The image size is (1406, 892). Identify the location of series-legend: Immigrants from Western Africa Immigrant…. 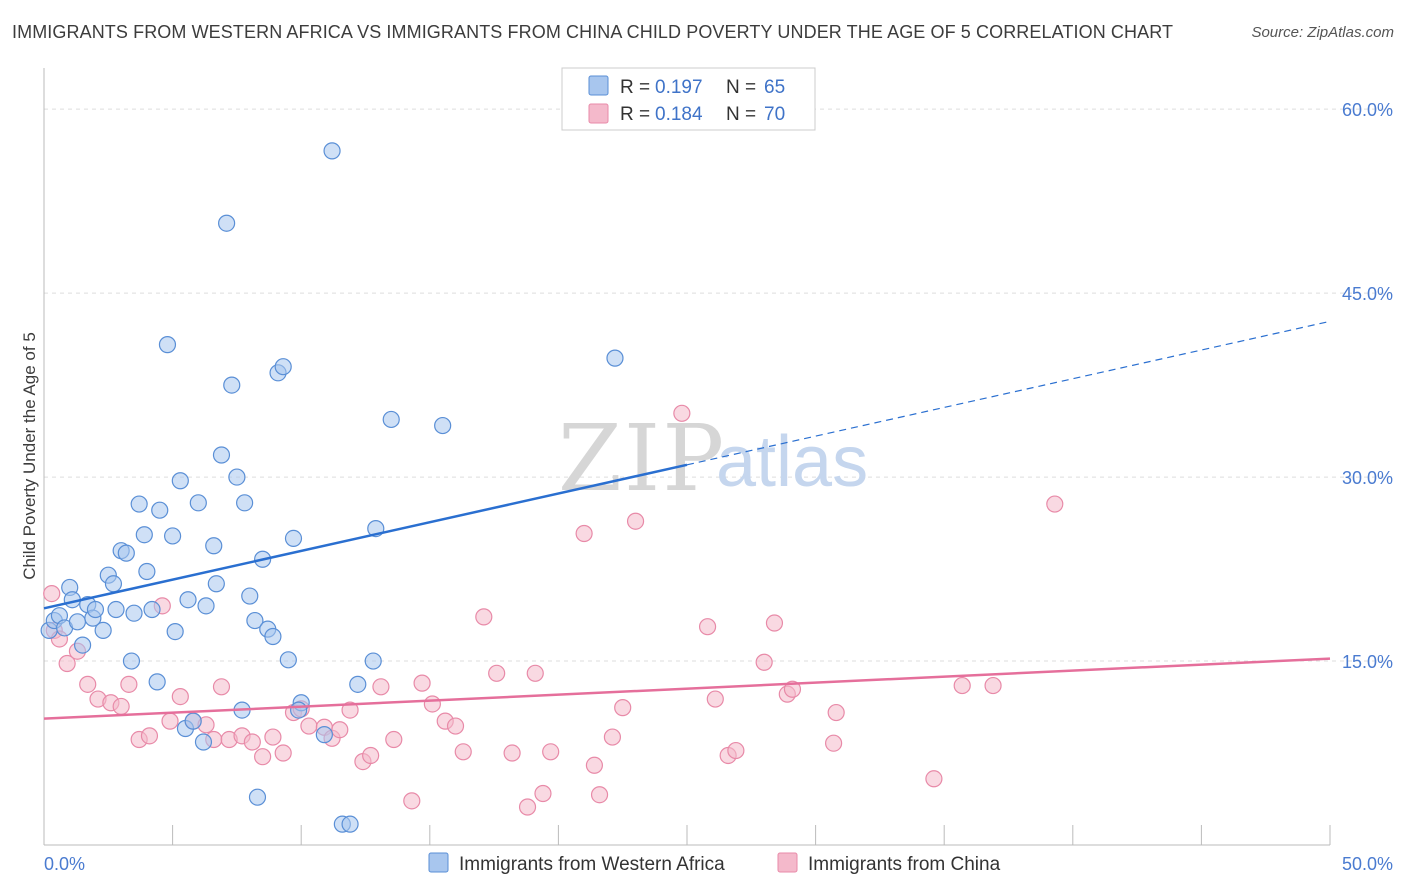
(714, 863).